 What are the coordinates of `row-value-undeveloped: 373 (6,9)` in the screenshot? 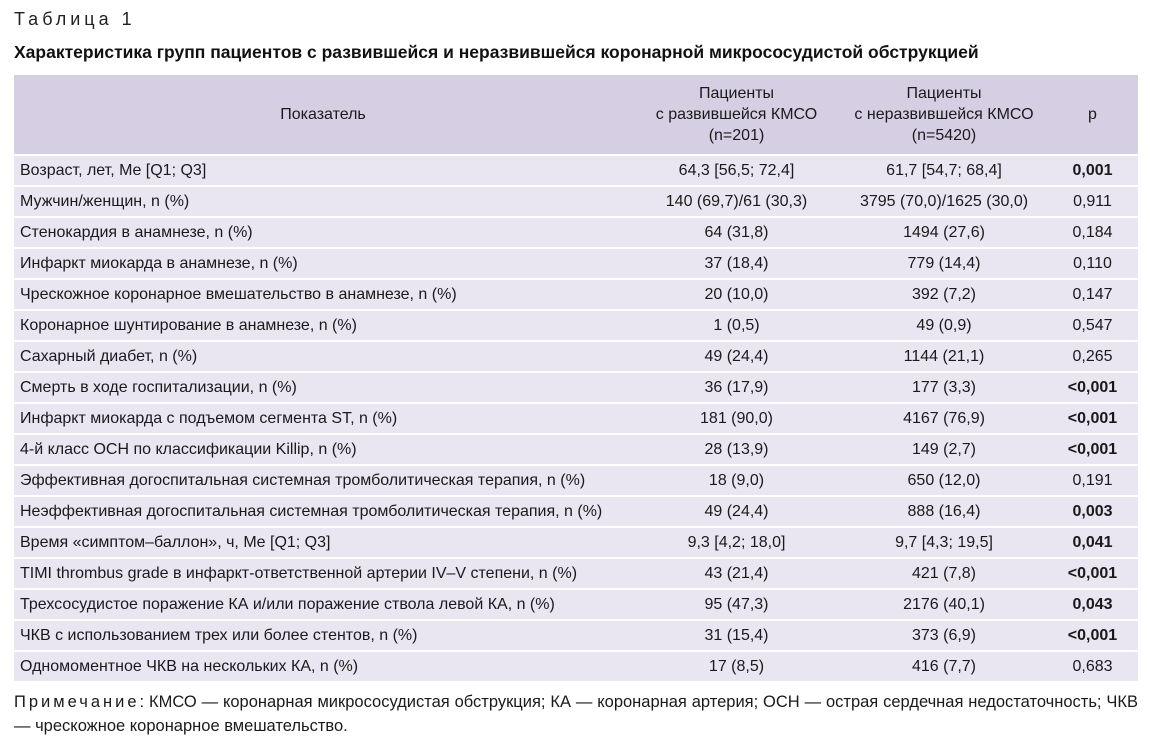 It's located at (944, 635).